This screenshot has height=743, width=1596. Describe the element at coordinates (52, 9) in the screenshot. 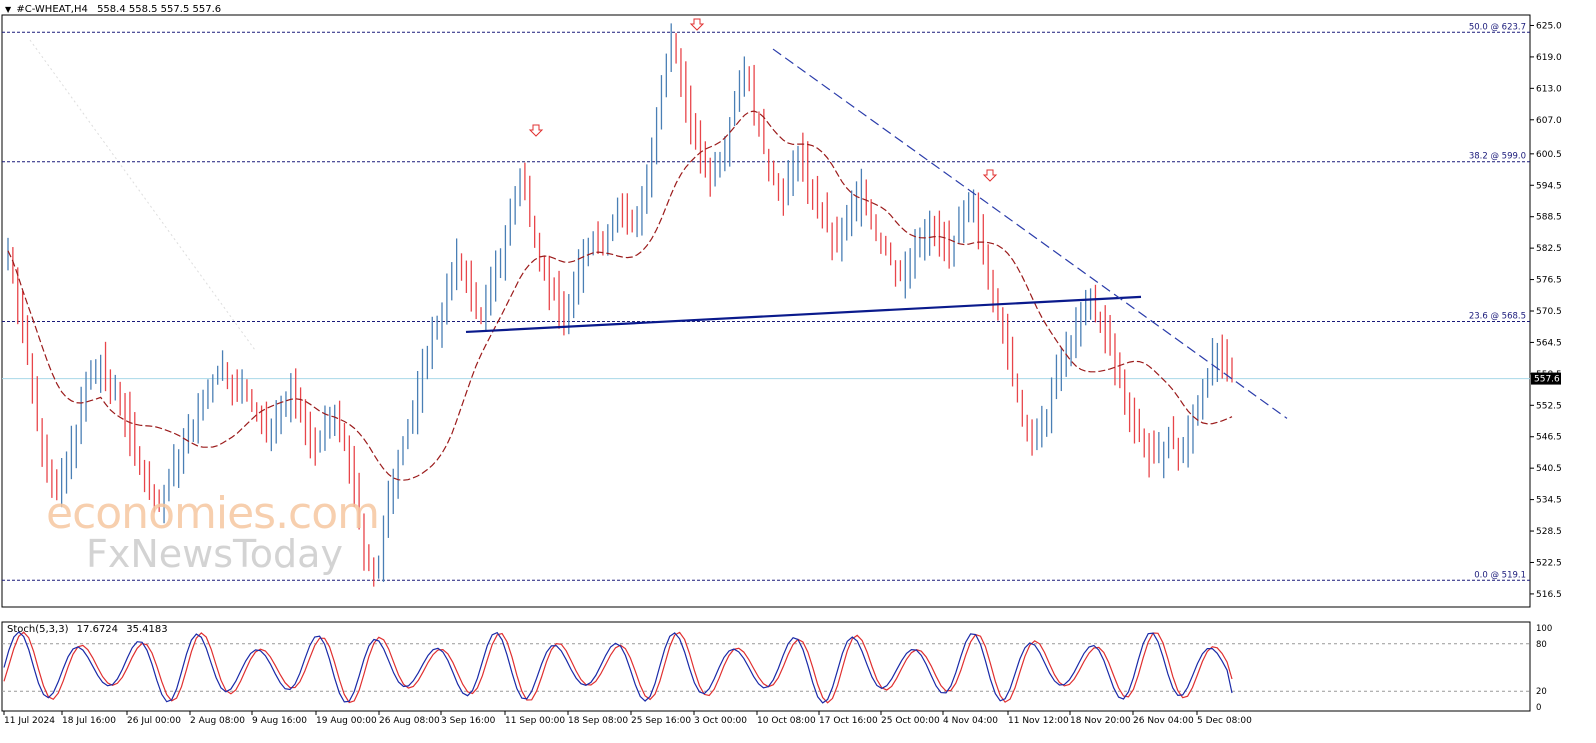

I see `symbol-label: #C-WHEAT,H4` at that location.